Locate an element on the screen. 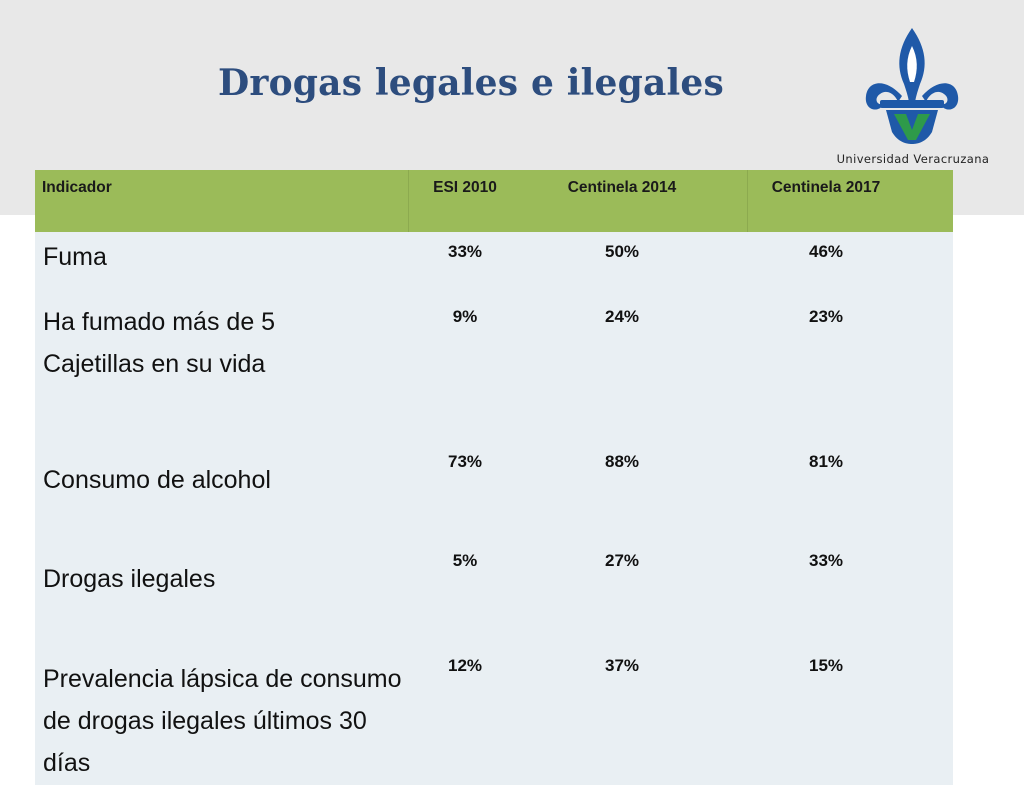 The image size is (1024, 793). value-esi-2010: 73% is located at coordinates (465, 461).